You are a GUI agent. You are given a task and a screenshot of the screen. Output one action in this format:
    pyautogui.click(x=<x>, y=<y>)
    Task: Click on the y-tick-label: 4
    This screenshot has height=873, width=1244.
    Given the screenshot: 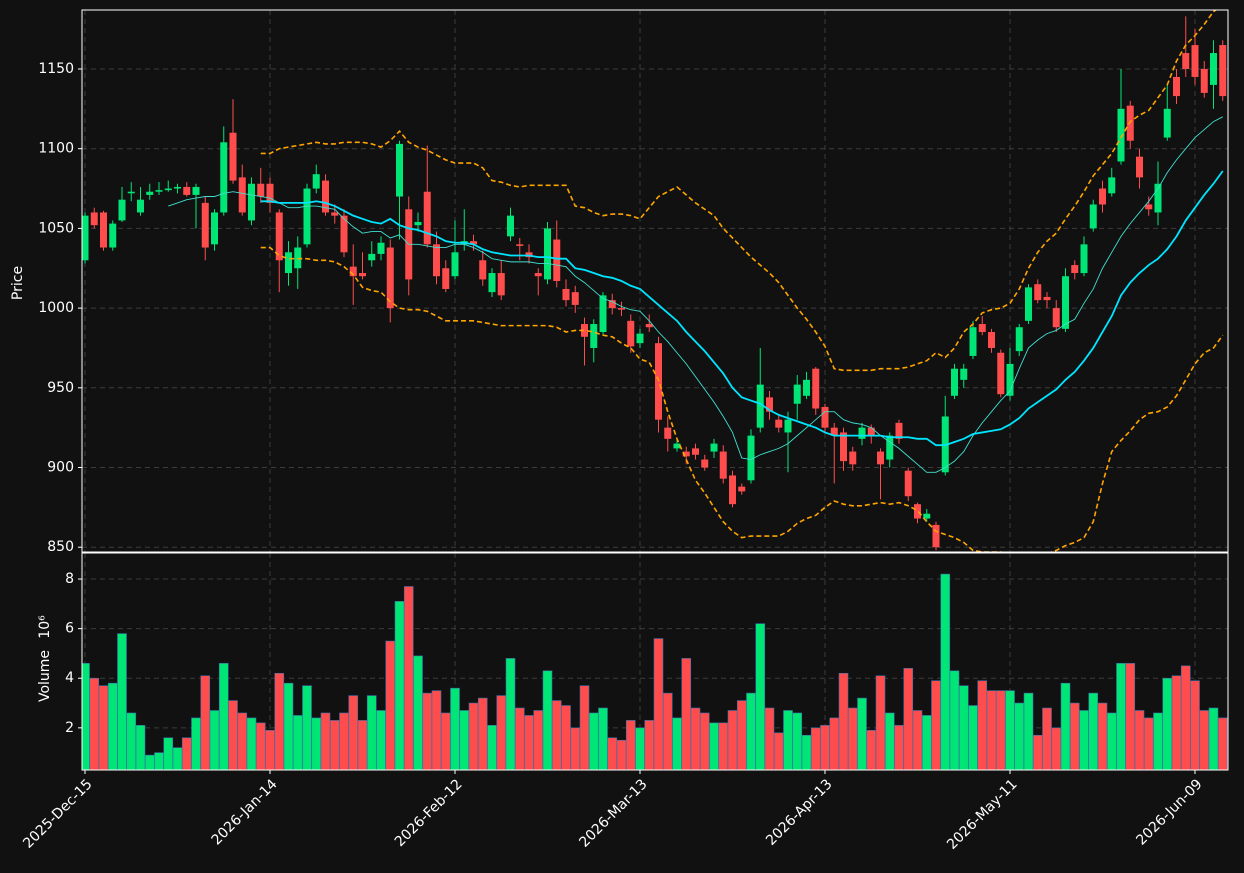 What is the action you would take?
    pyautogui.click(x=69, y=678)
    